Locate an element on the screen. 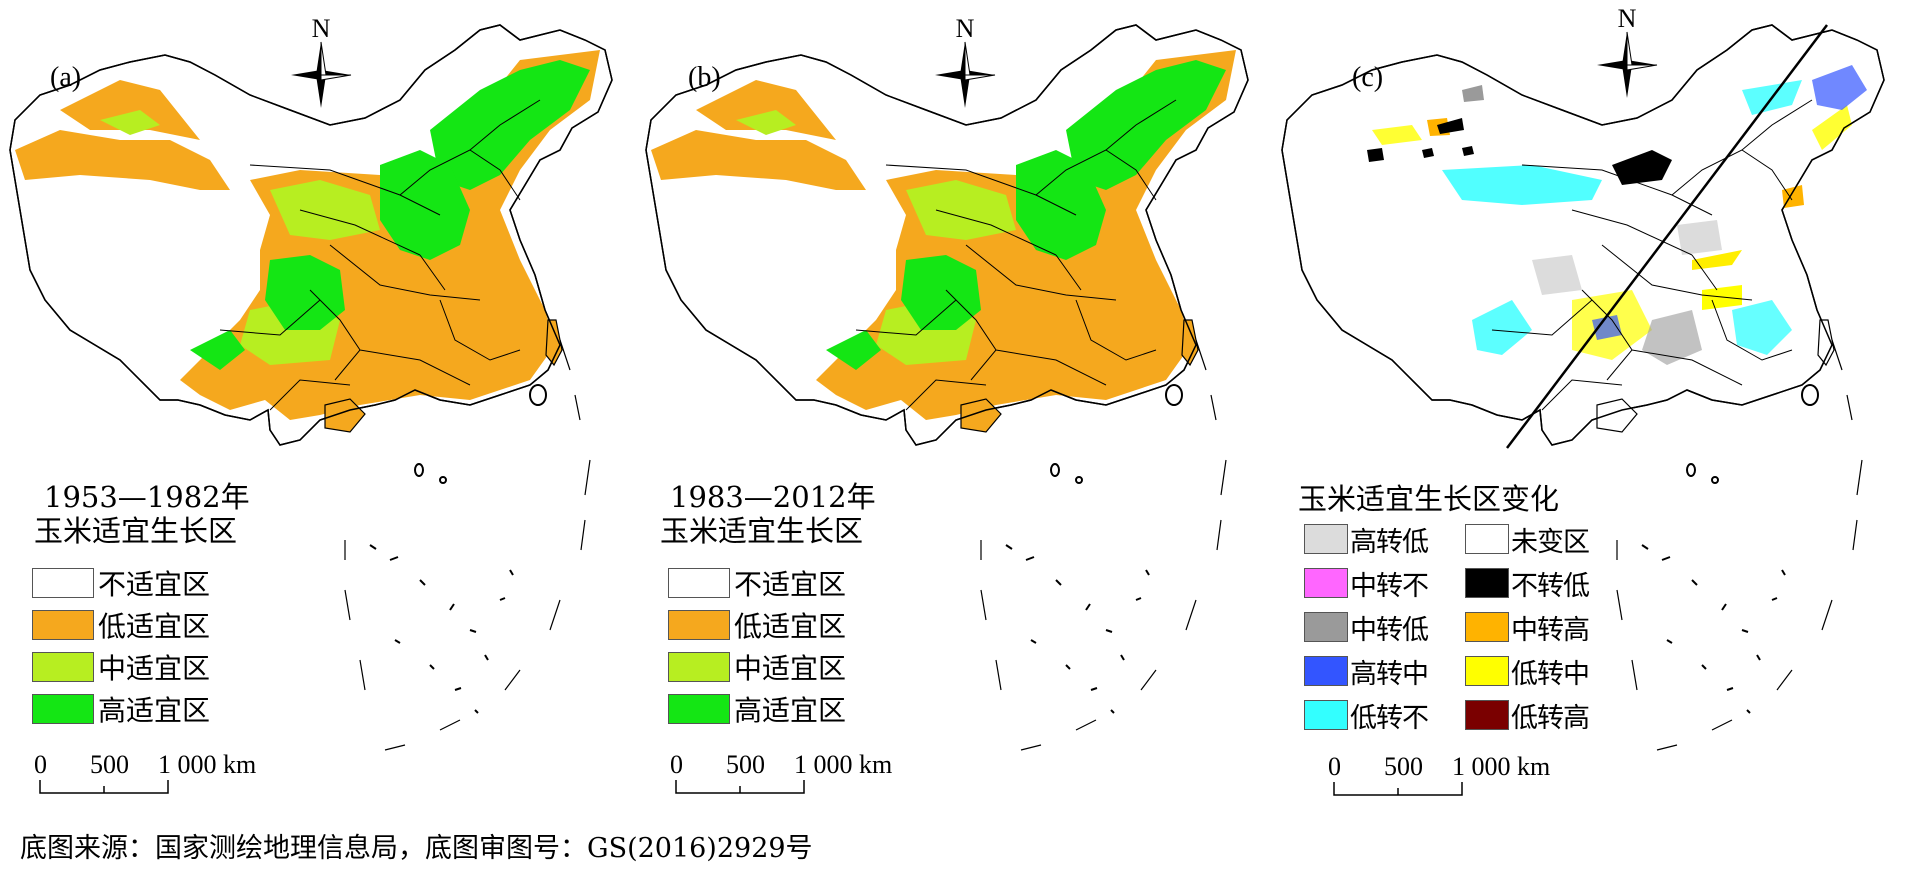  legend-item: 高转低 is located at coordinates (1384, 539).